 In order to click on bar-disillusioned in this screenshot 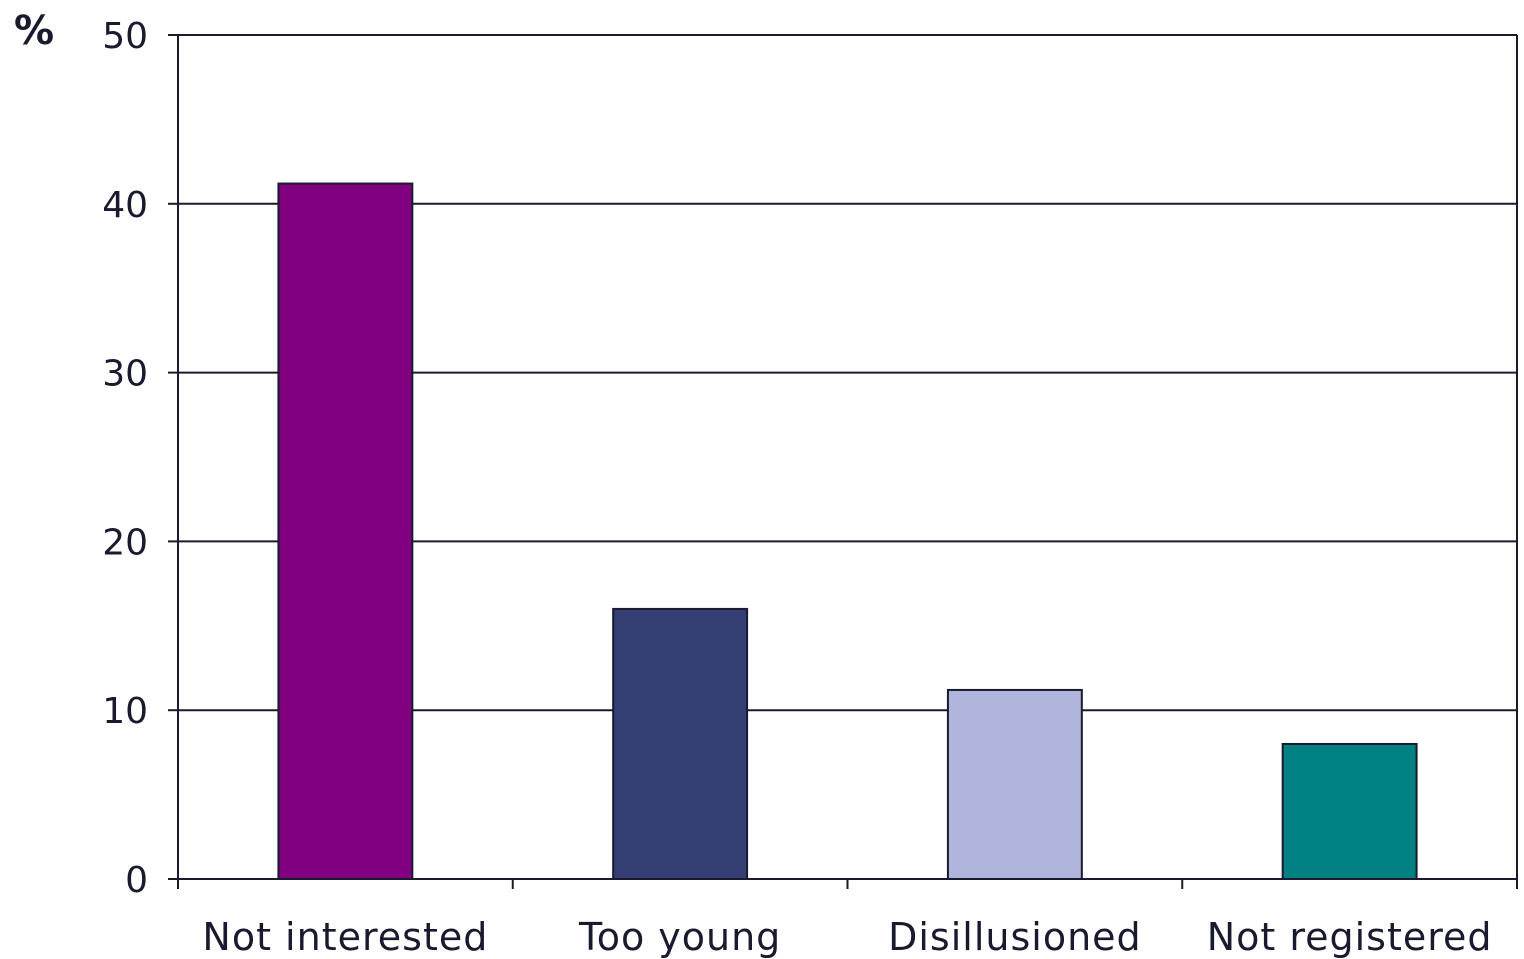, I will do `click(1014, 784)`.